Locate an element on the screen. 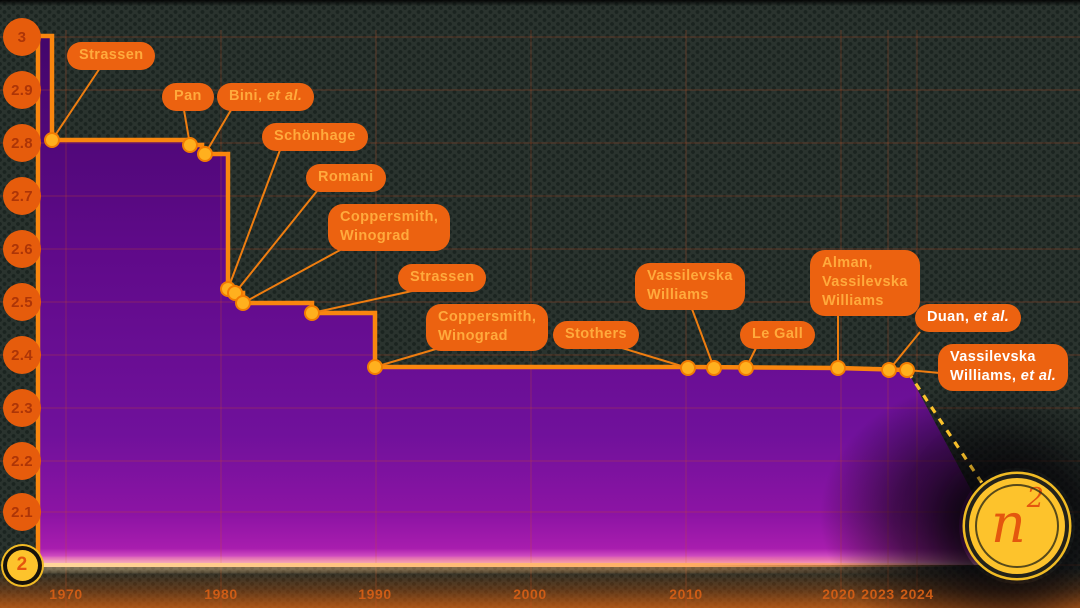 The width and height of the screenshot is (1080, 608). milestone-label-4: Romani is located at coordinates (346, 178).